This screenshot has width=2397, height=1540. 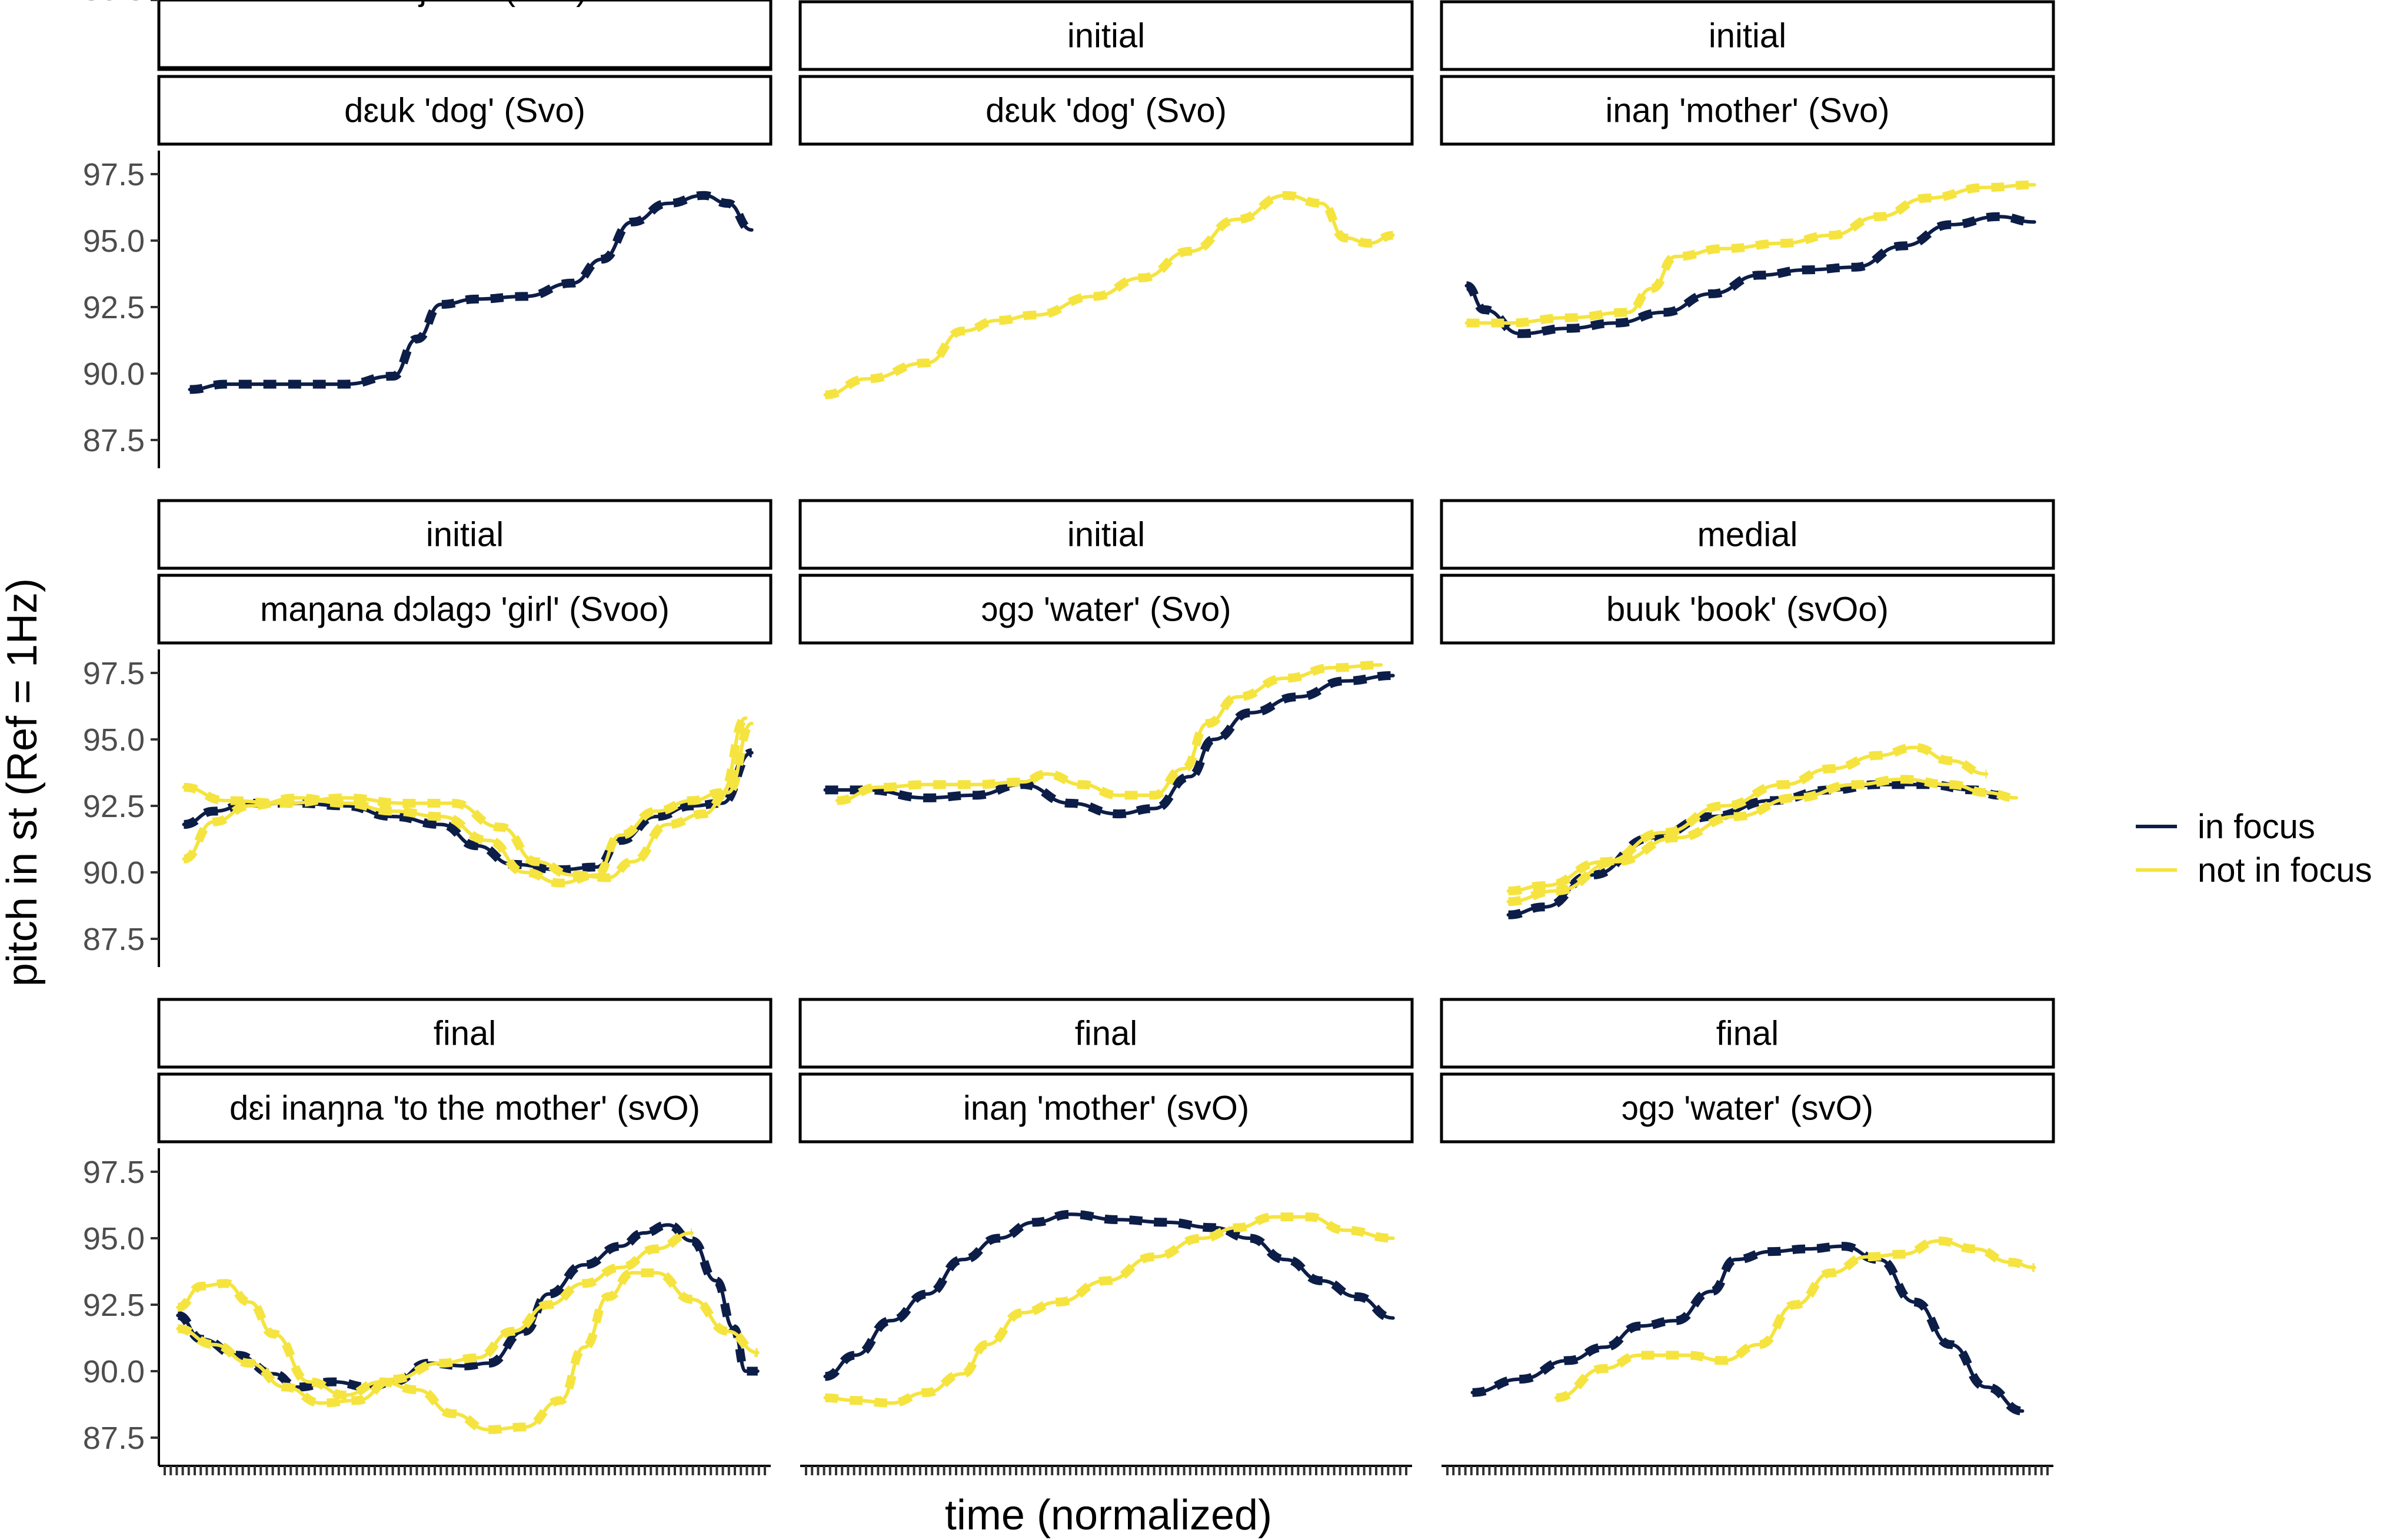 What do you see at coordinates (2256, 827) in the screenshot?
I see `legend-label: in focus` at bounding box center [2256, 827].